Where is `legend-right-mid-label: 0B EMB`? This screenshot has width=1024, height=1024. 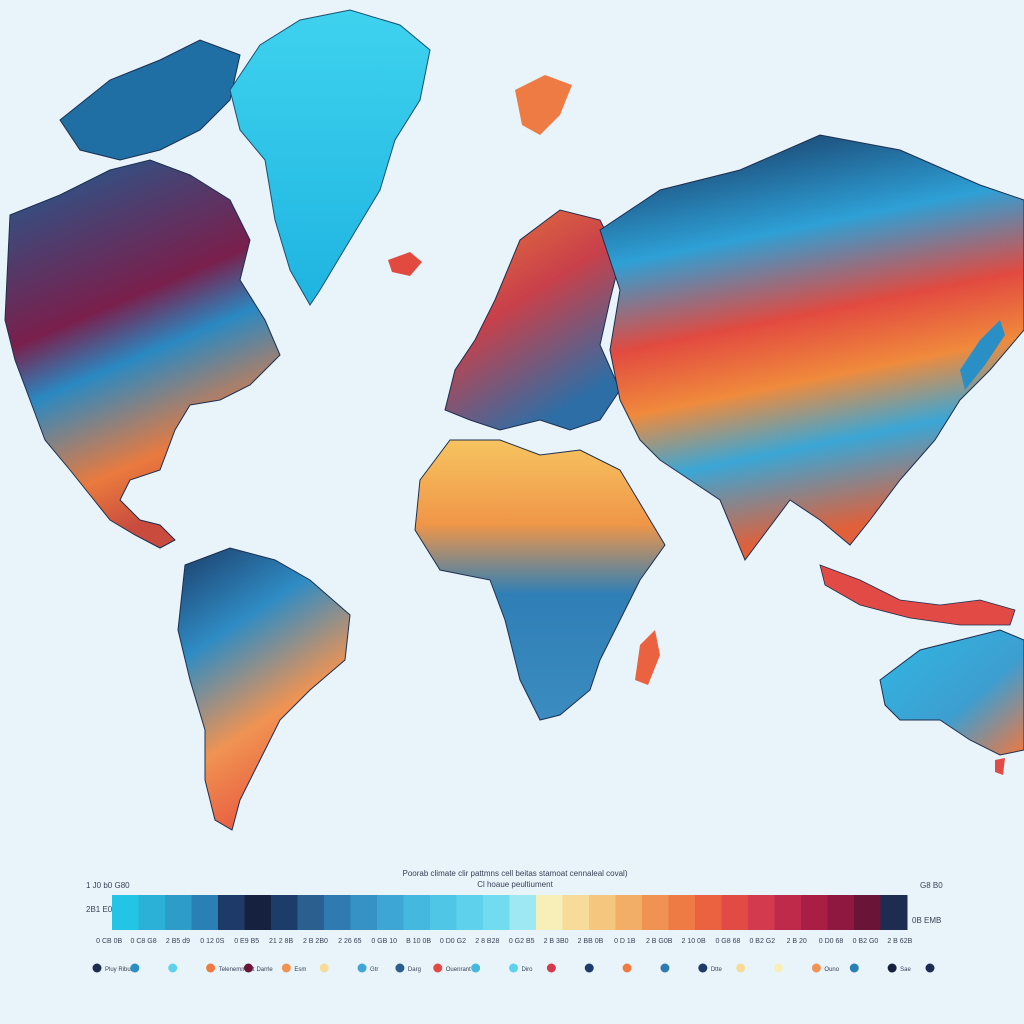
legend-right-mid-label: 0B EMB is located at coordinates (927, 920).